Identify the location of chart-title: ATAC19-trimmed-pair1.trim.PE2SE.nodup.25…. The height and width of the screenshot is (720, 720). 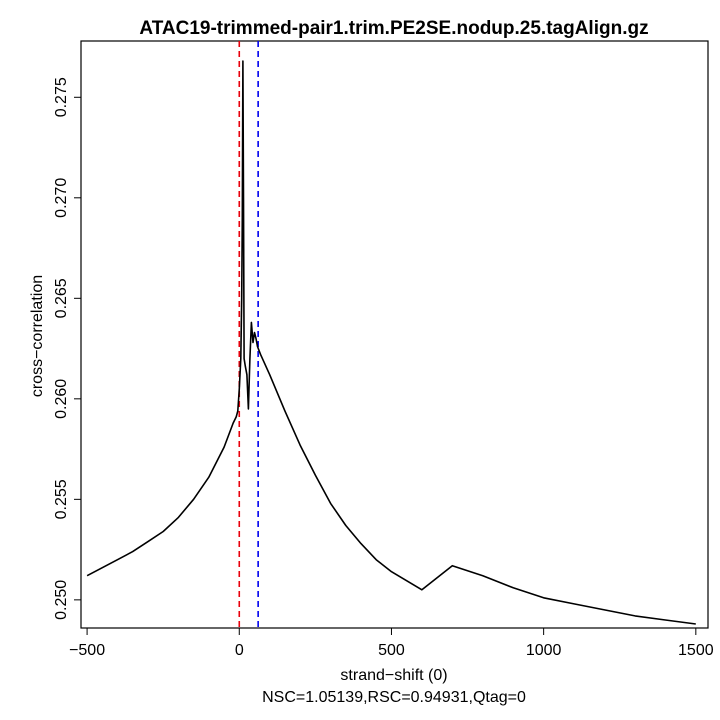
(393, 28).